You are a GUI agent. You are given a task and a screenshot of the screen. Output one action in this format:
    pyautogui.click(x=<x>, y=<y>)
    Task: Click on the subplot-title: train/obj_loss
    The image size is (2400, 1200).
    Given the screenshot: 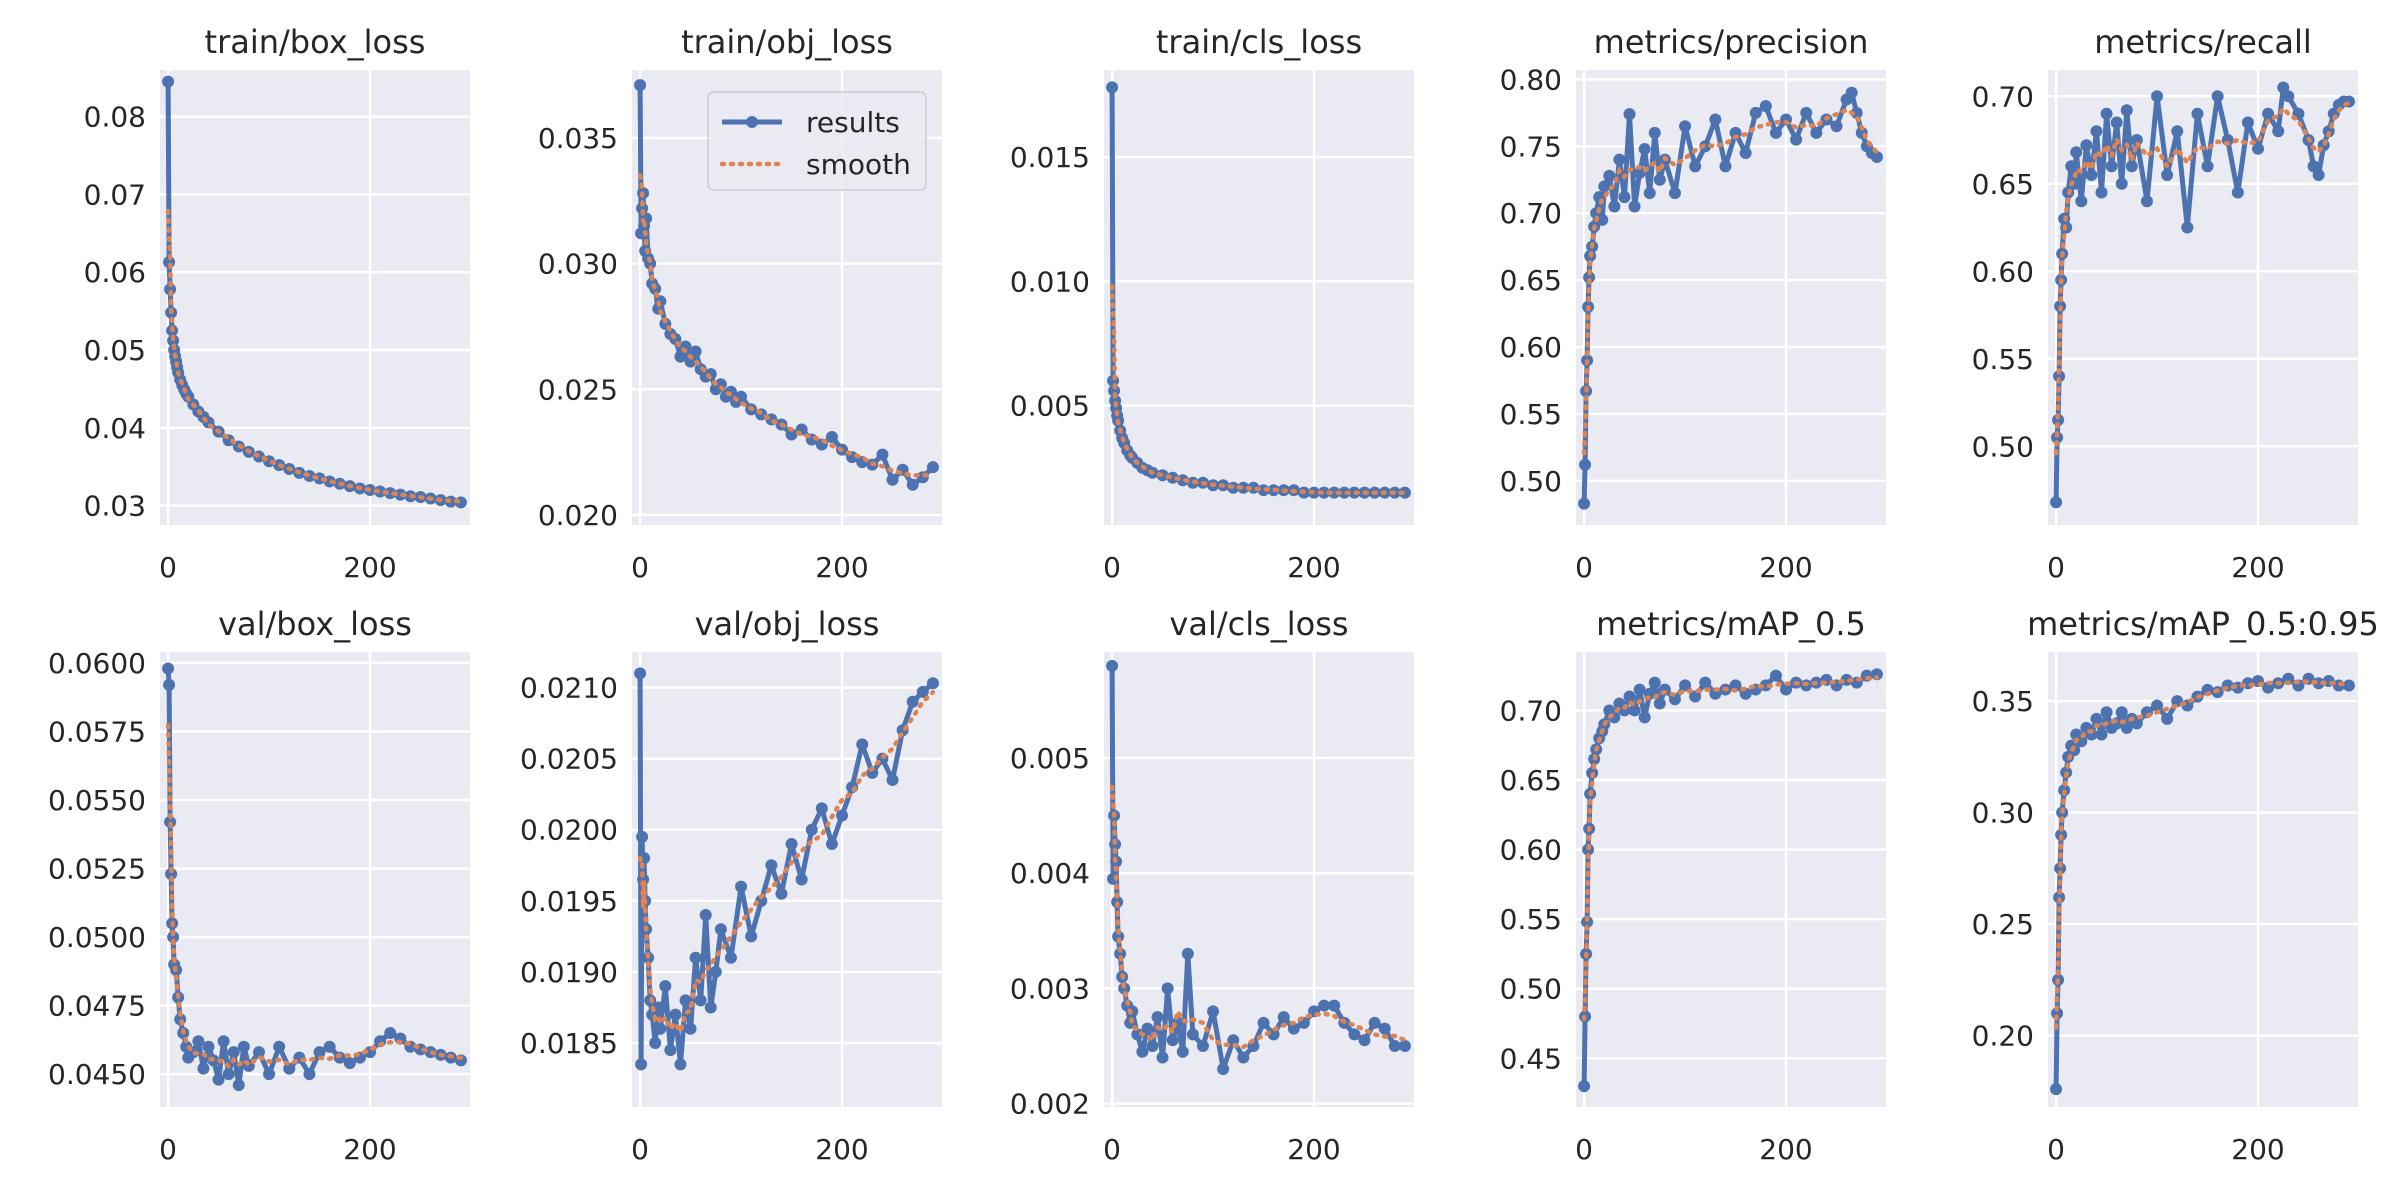 What is the action you would take?
    pyautogui.click(x=787, y=42)
    